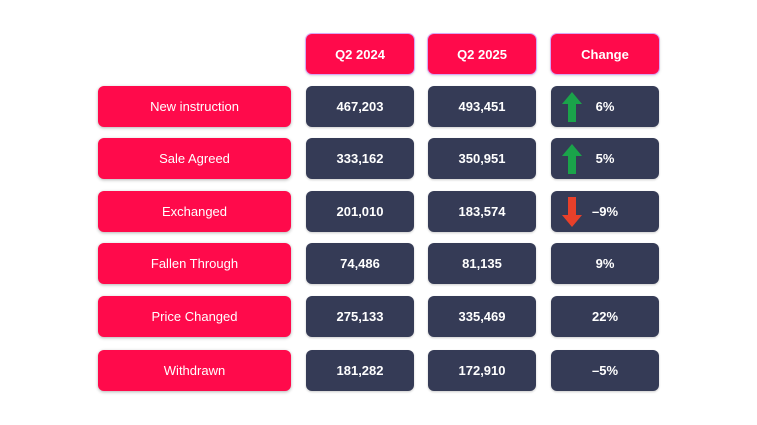 This screenshot has height=425, width=757. I want to click on cell-q2-2025: 350,951, so click(482, 158).